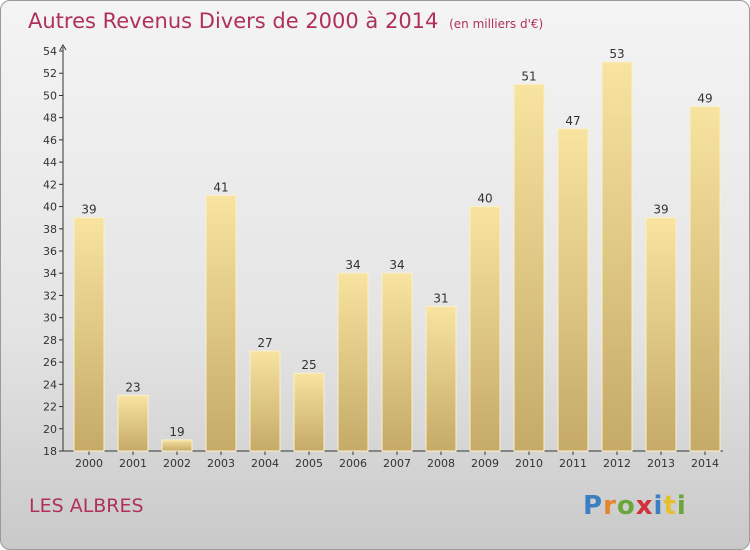 Image resolution: width=750 pixels, height=550 pixels. Describe the element at coordinates (63, 47) in the screenshot. I see `y-axis-arrow` at that location.